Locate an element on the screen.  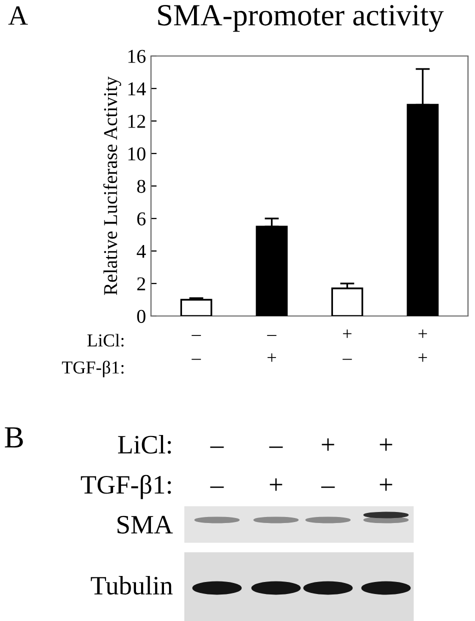
text: B is located at coordinates (13, 437).